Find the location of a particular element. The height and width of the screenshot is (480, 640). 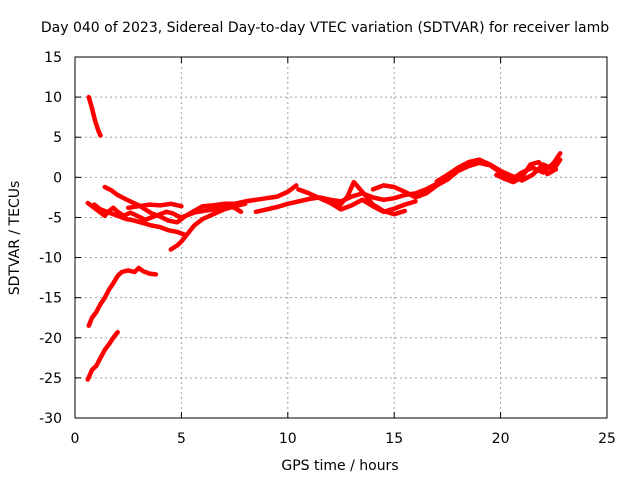

series-arc-n is located at coordinates (526, 172).